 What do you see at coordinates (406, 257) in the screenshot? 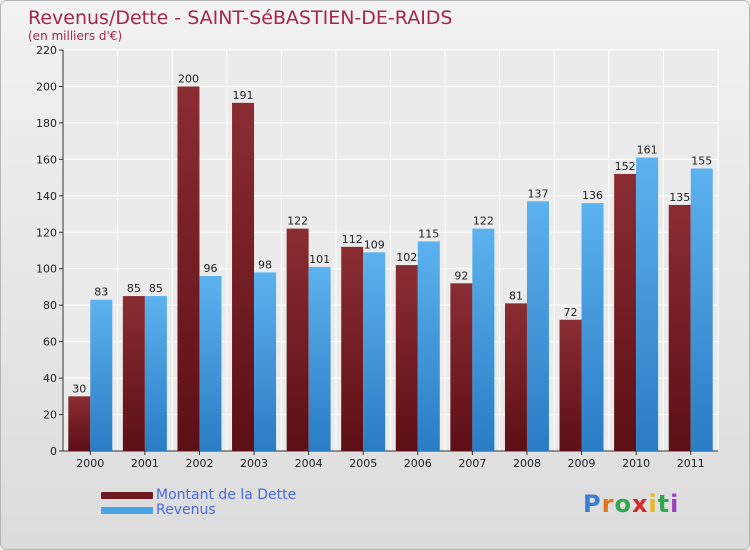
I see `data-label-dette-2006: 102` at bounding box center [406, 257].